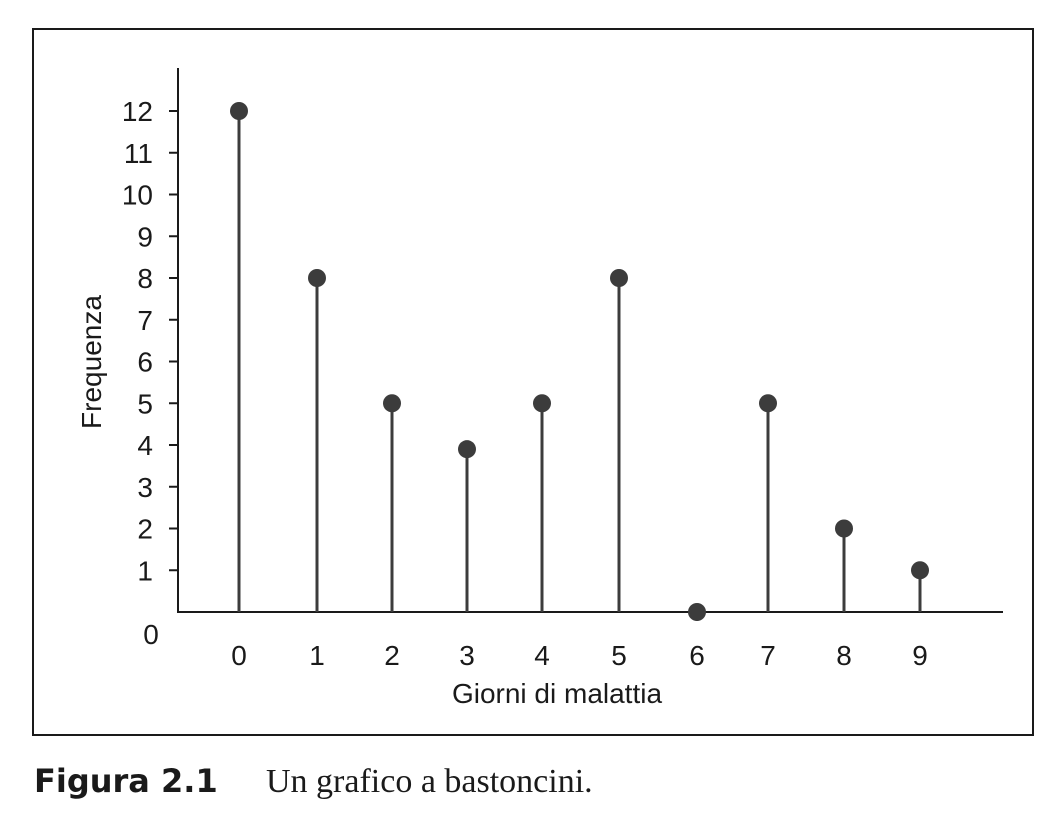 The image size is (1052, 820). Describe the element at coordinates (557, 693) in the screenshot. I see `x-axis-title: Giorni di malattia` at that location.